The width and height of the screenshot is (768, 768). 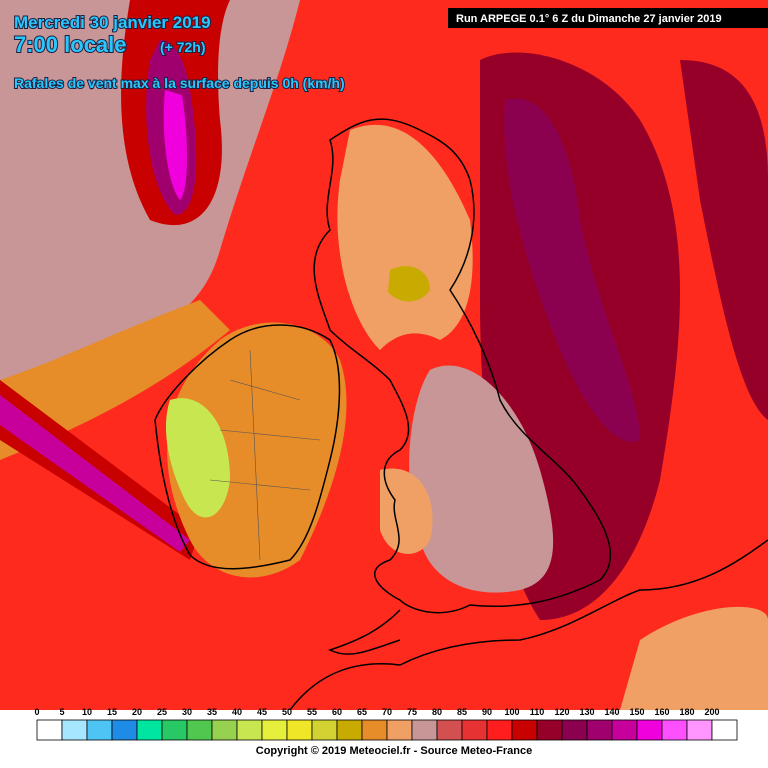 What do you see at coordinates (586, 712) in the screenshot?
I see `legend-label: 130` at bounding box center [586, 712].